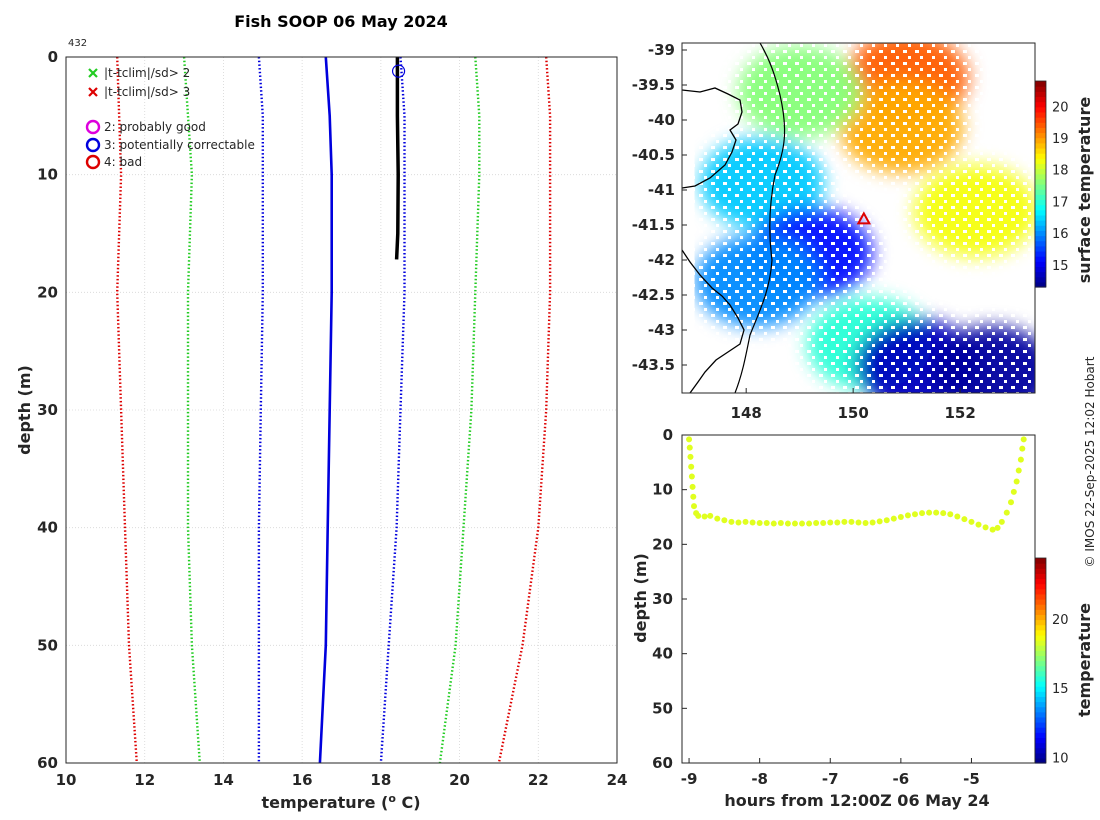 This screenshot has width=1100, height=820. What do you see at coordinates (53, 57) in the screenshot?
I see `profile-ytick-label: 0` at bounding box center [53, 57].